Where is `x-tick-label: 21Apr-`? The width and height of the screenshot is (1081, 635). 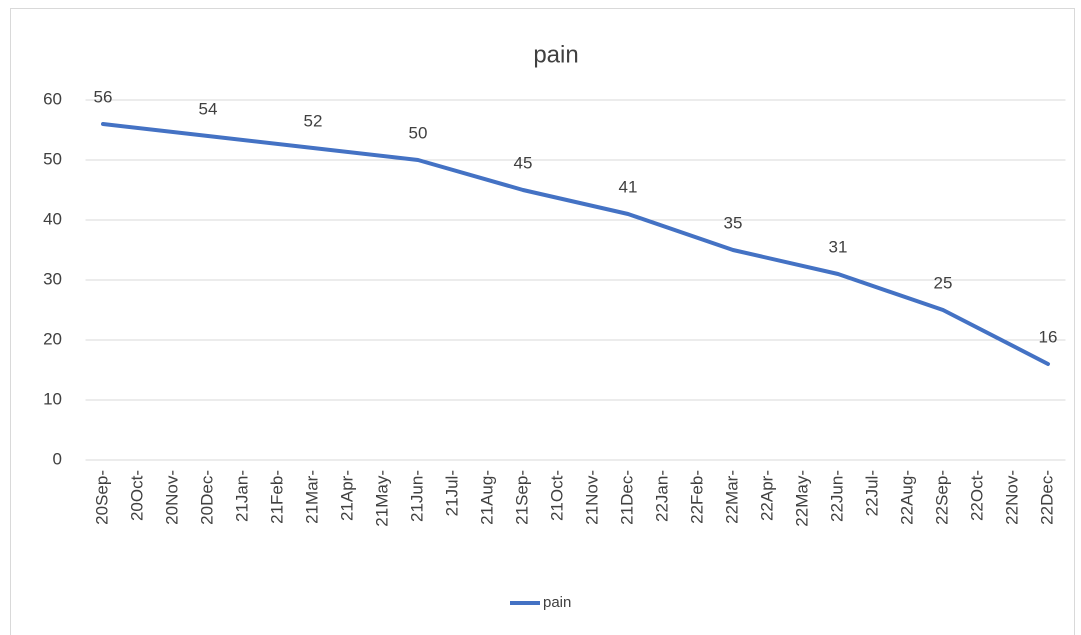 x-tick-label: 21Apr- is located at coordinates (346, 495).